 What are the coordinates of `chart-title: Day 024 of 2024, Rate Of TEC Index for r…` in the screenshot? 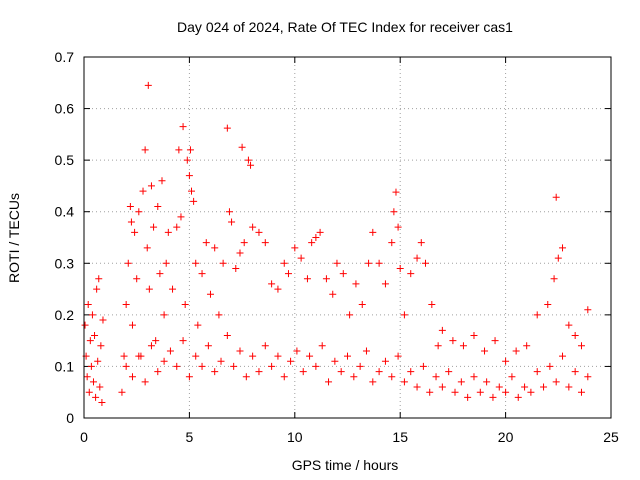 It's located at (345, 27).